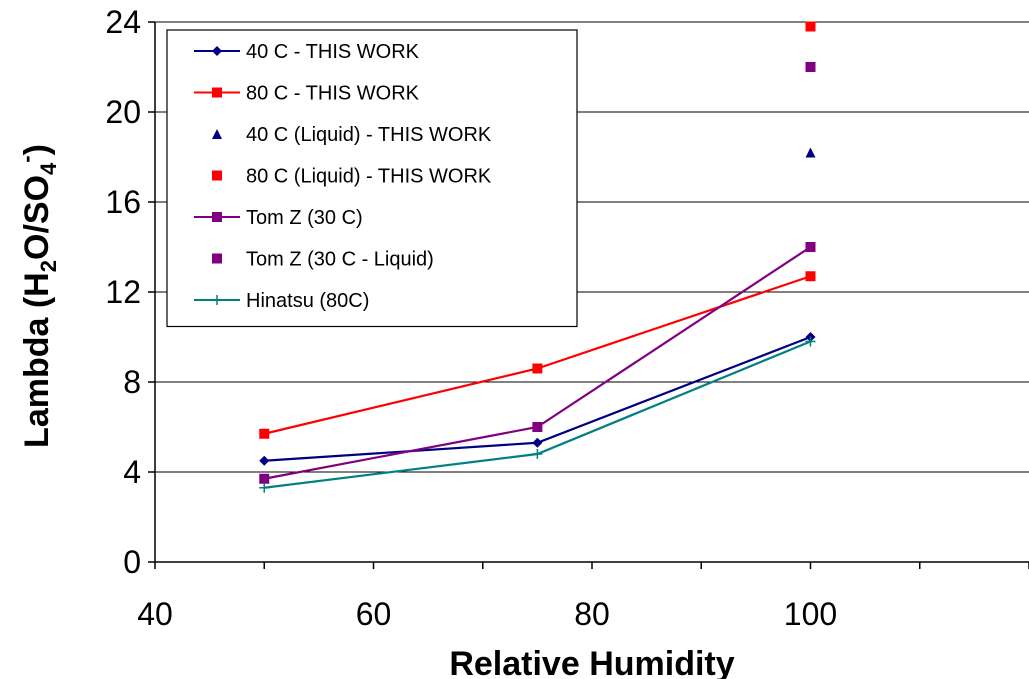  I want to click on legend-item: 40 C - THIS WORK, so click(307, 52).